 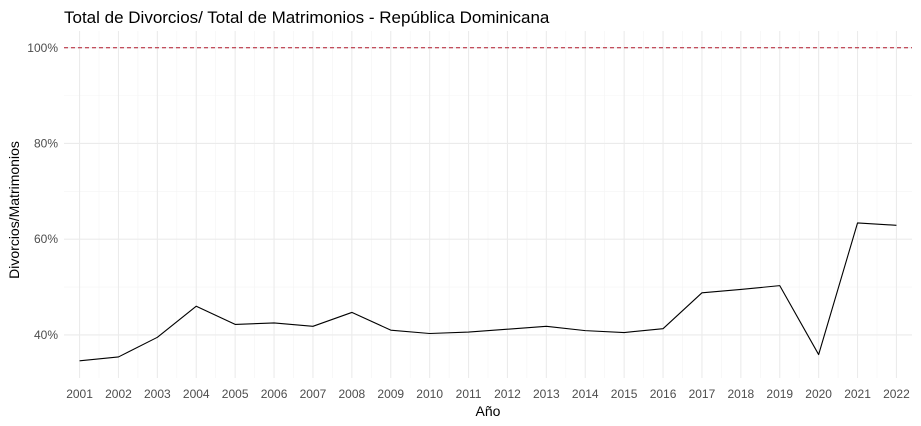 I want to click on y-tick-label: 100%, so click(x=42, y=48).